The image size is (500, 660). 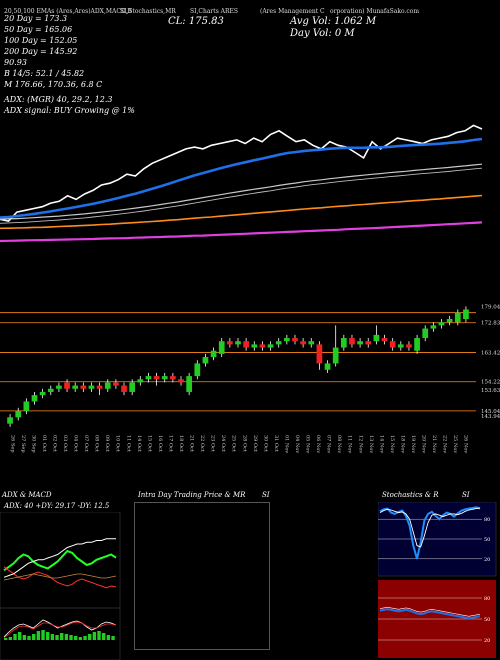 I want to click on ema-series-price, so click(x=241, y=173).